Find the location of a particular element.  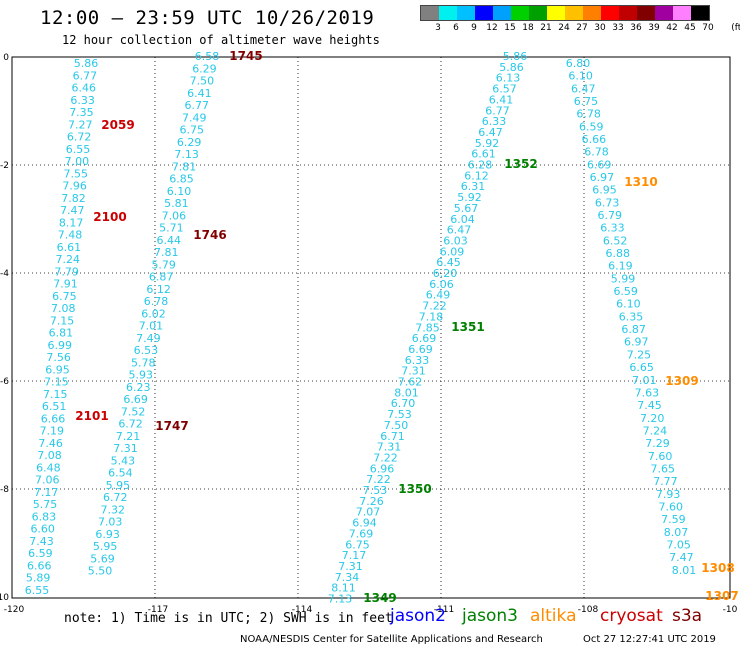

wave-height-value: 6.73 is located at coordinates (607, 202).